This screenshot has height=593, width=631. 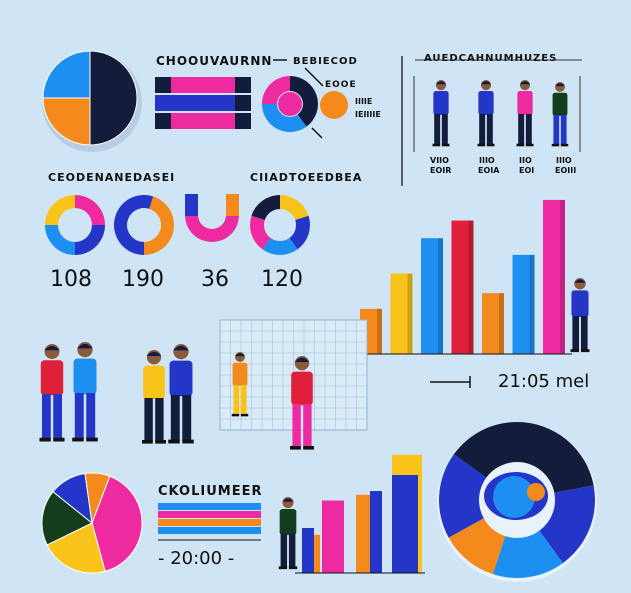 I want to click on person-mid-1-shoe-right, so click(x=59, y=439).